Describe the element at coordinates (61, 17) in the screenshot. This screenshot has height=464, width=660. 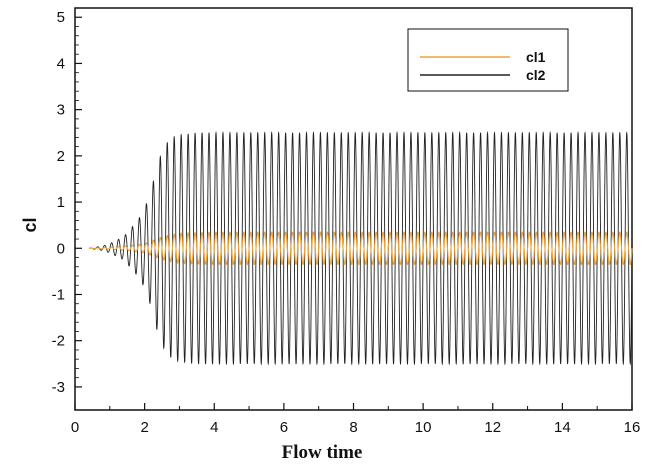
I see `y-tick-label: 5` at that location.